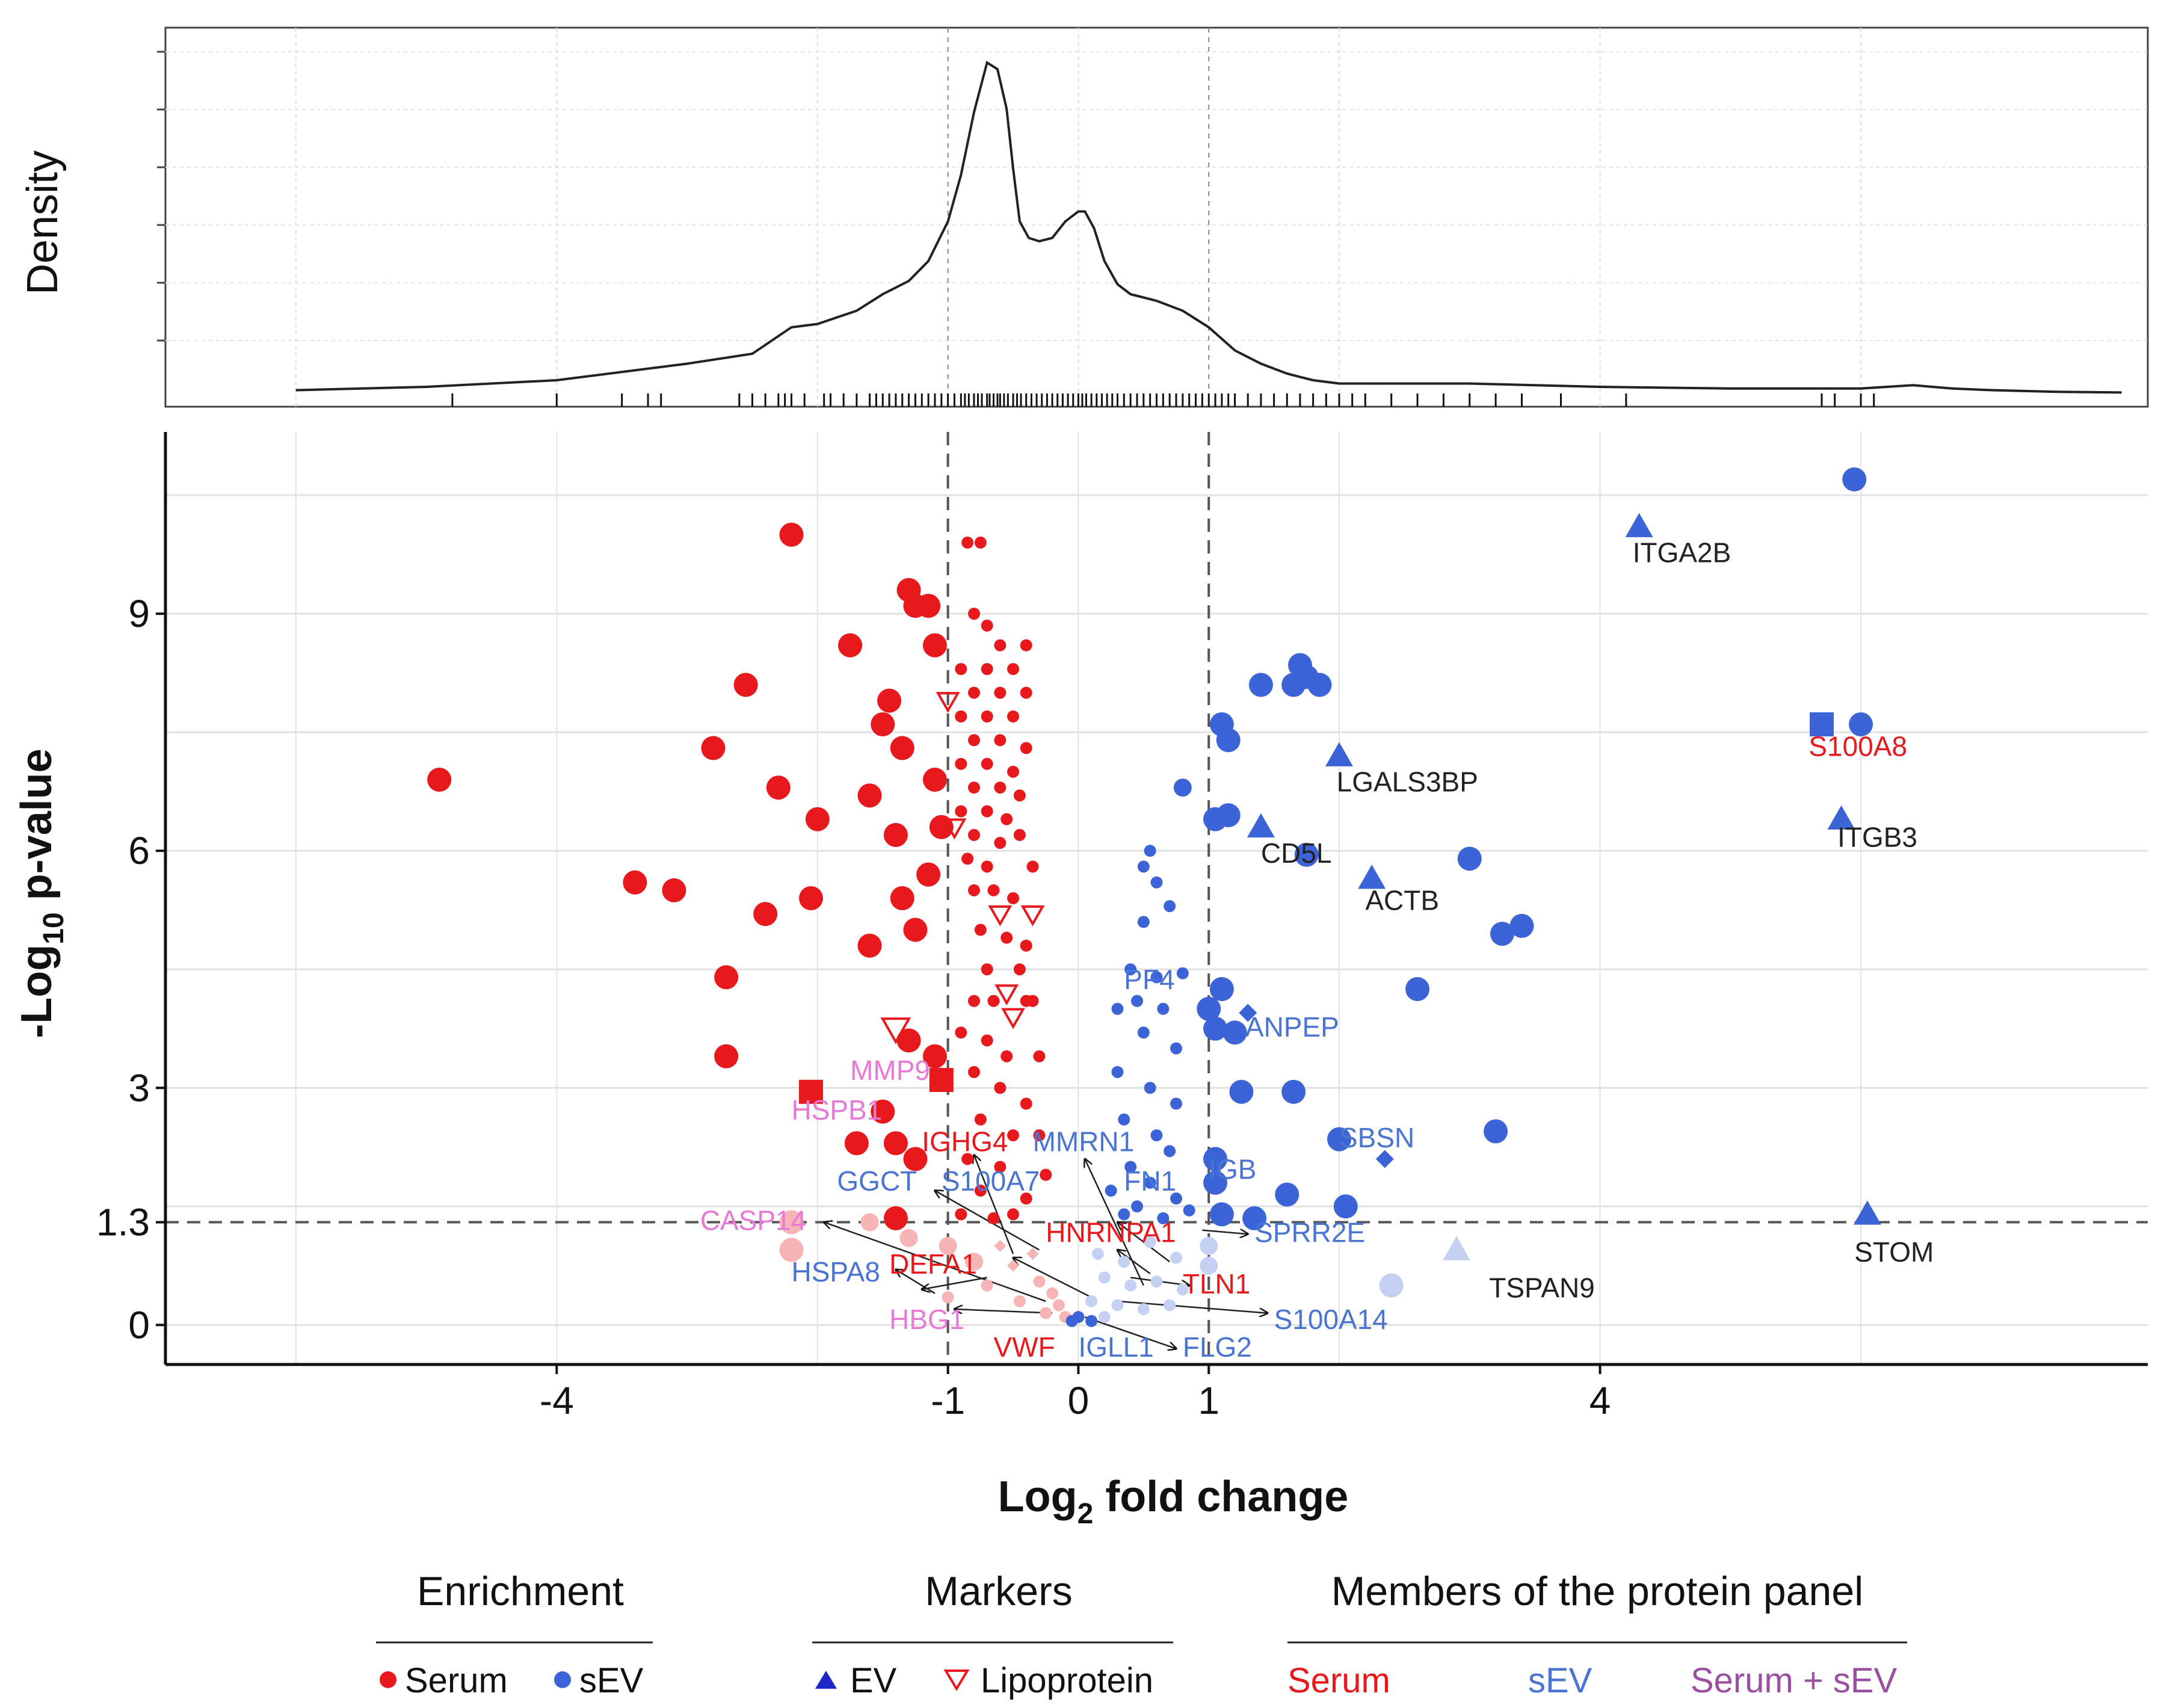 This screenshot has height=1708, width=2158. Describe the element at coordinates (1216, 1283) in the screenshot. I see `protein-label: TLN1` at that location.